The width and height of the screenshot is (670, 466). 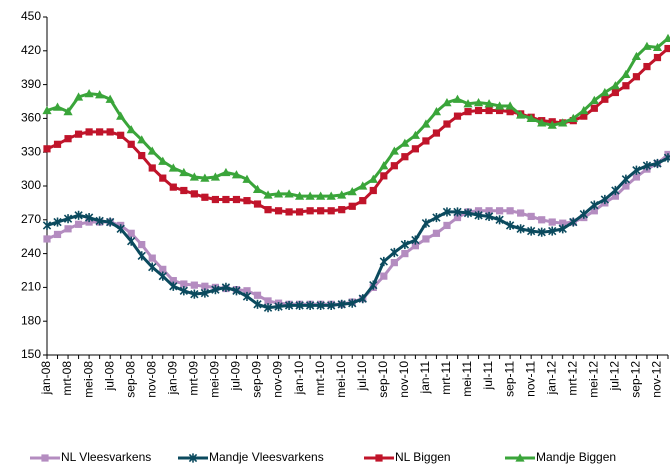 What do you see at coordinates (509, 379) in the screenshot?
I see `x-tick-label: sep-11` at bounding box center [509, 379].